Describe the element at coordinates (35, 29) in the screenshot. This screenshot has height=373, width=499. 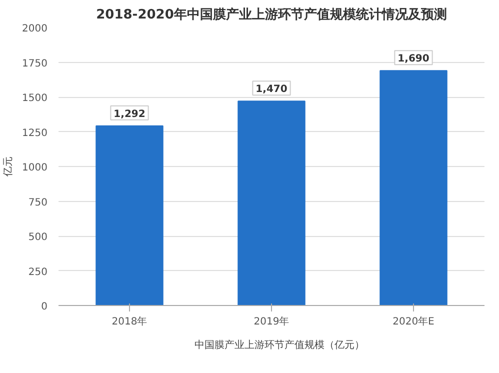
I see `y-tick-label: 2000` at that location.